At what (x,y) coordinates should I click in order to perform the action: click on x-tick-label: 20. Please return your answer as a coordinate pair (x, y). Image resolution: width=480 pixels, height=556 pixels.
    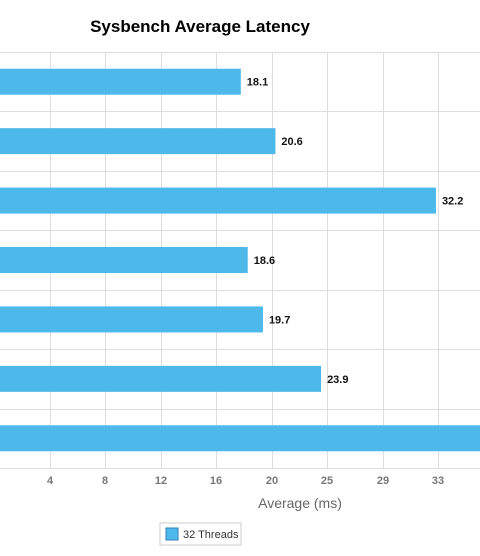
    Looking at the image, I should click on (272, 481).